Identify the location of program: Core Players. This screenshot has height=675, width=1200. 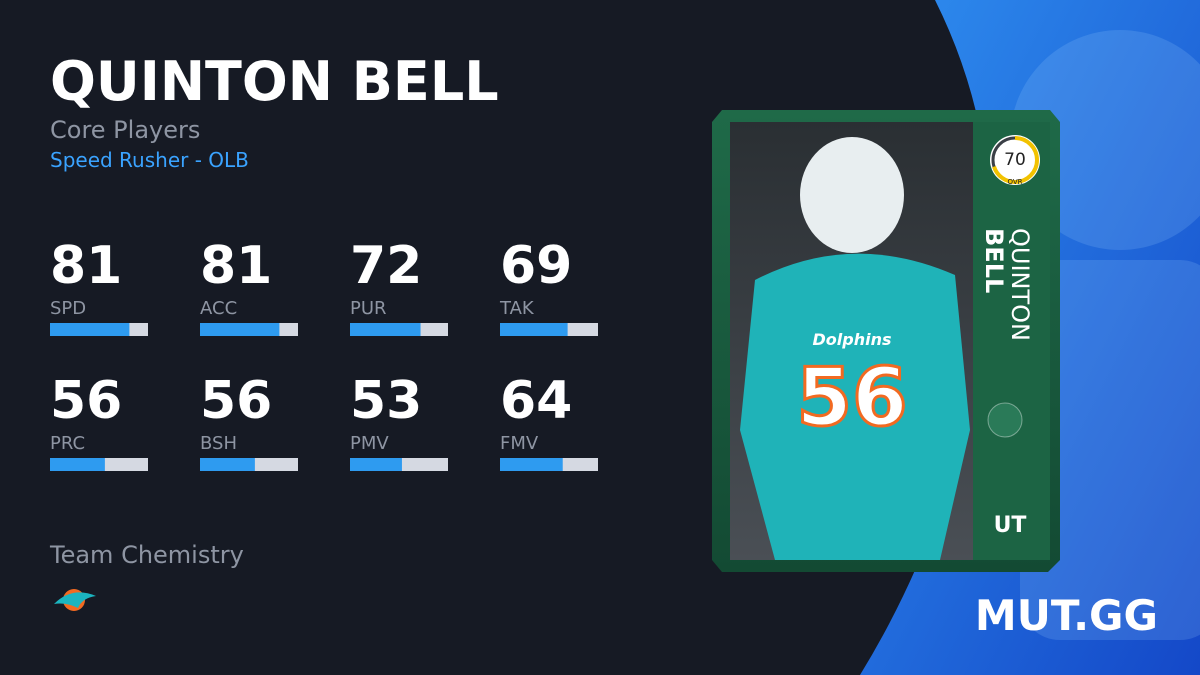
(125, 130).